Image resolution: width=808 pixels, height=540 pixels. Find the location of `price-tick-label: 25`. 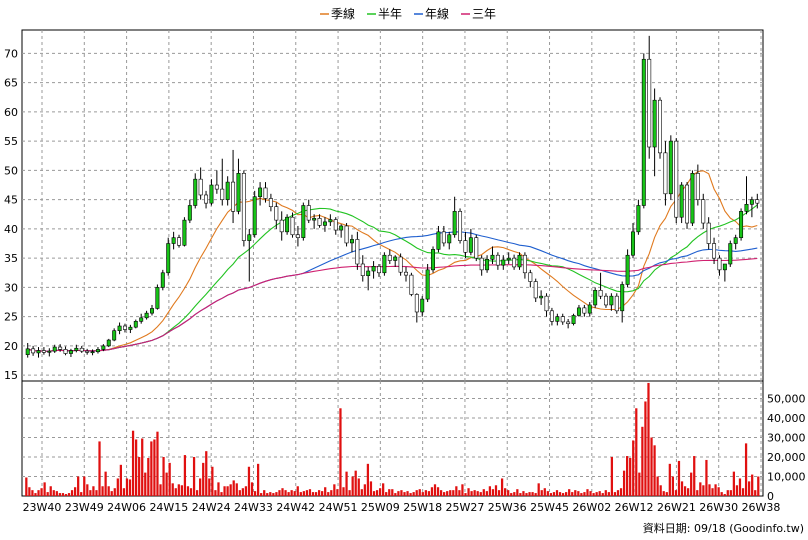

price-tick-label: 25 is located at coordinates (11, 317).